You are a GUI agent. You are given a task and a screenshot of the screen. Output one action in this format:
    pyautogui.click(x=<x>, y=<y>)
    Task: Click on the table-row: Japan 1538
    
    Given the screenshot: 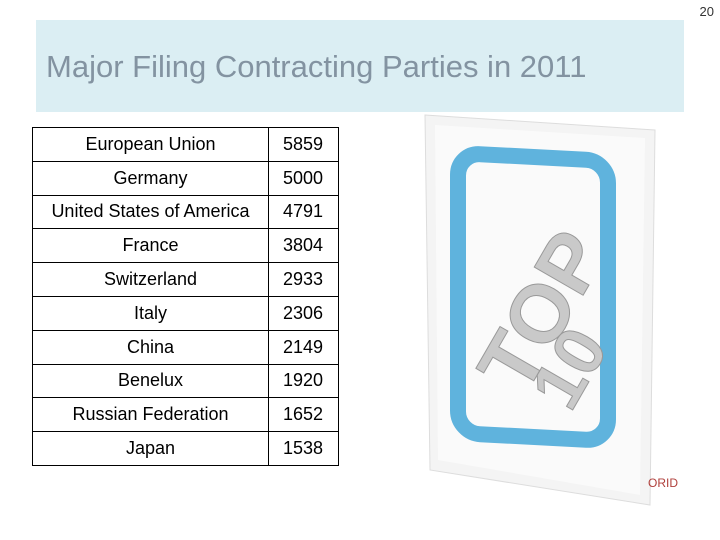 What is the action you would take?
    pyautogui.click(x=185, y=448)
    